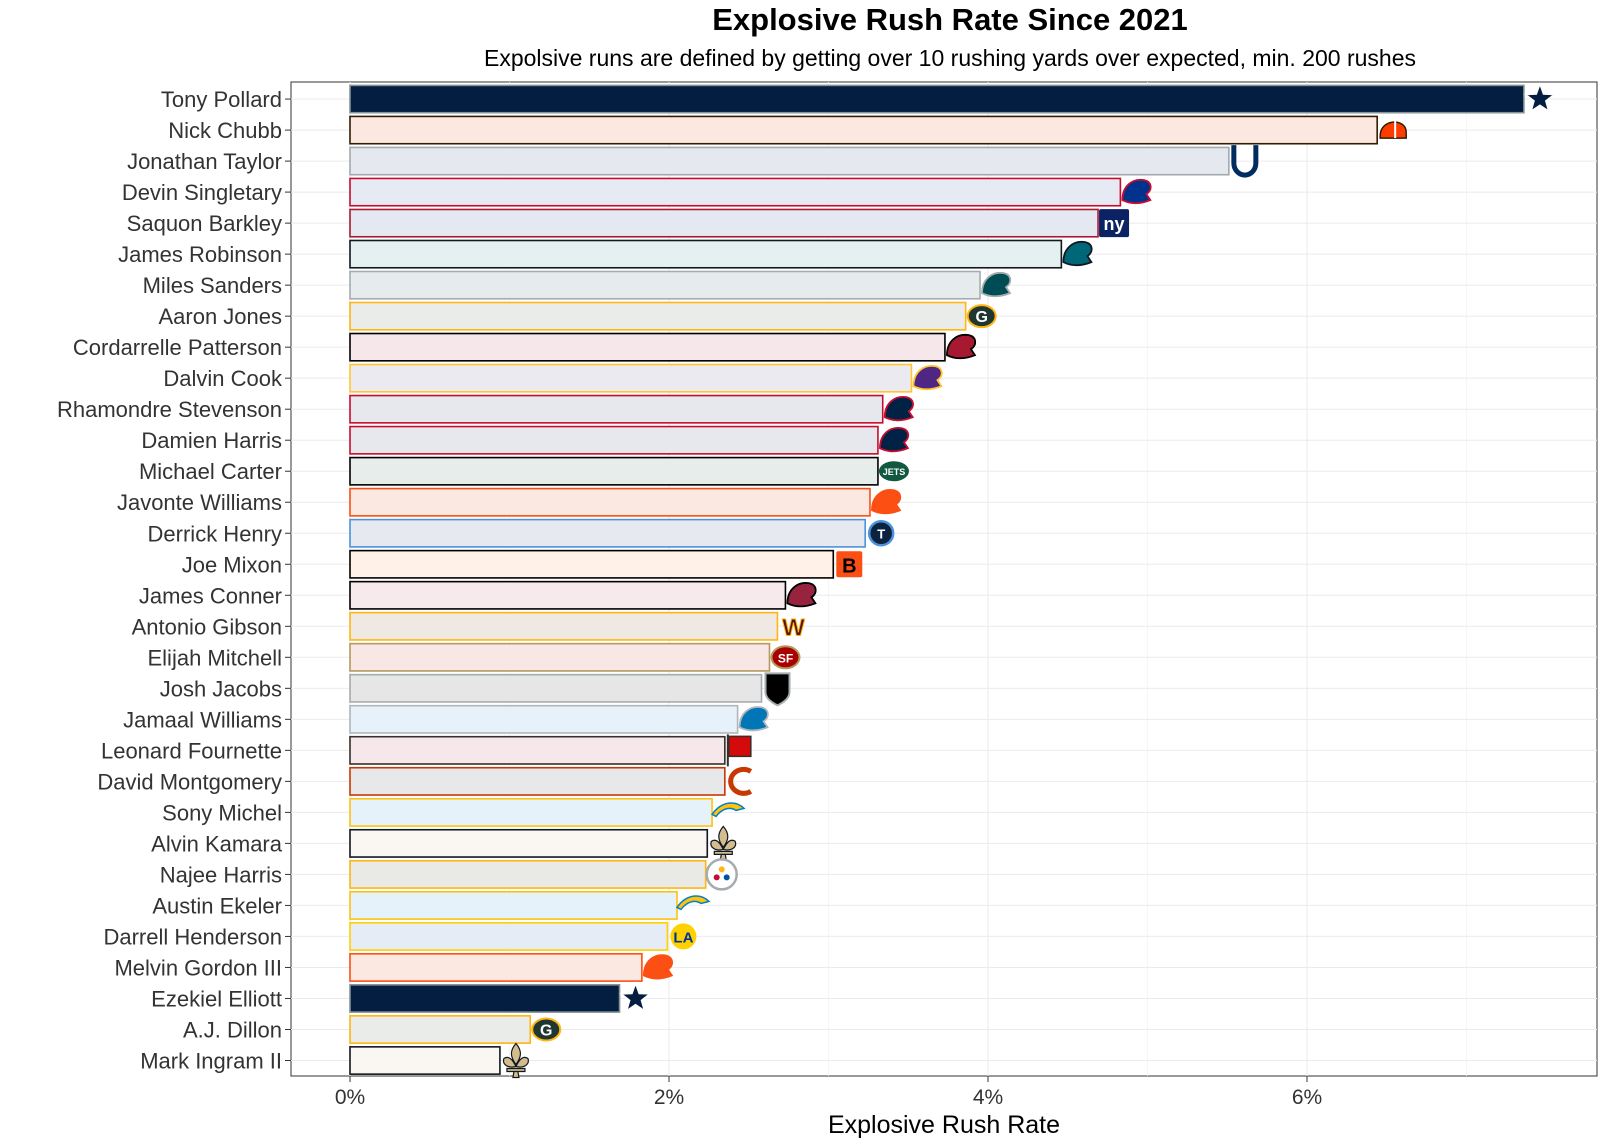  Describe the element at coordinates (202, 192) in the screenshot. I see `y-tick-label: Devin Singletary` at that location.